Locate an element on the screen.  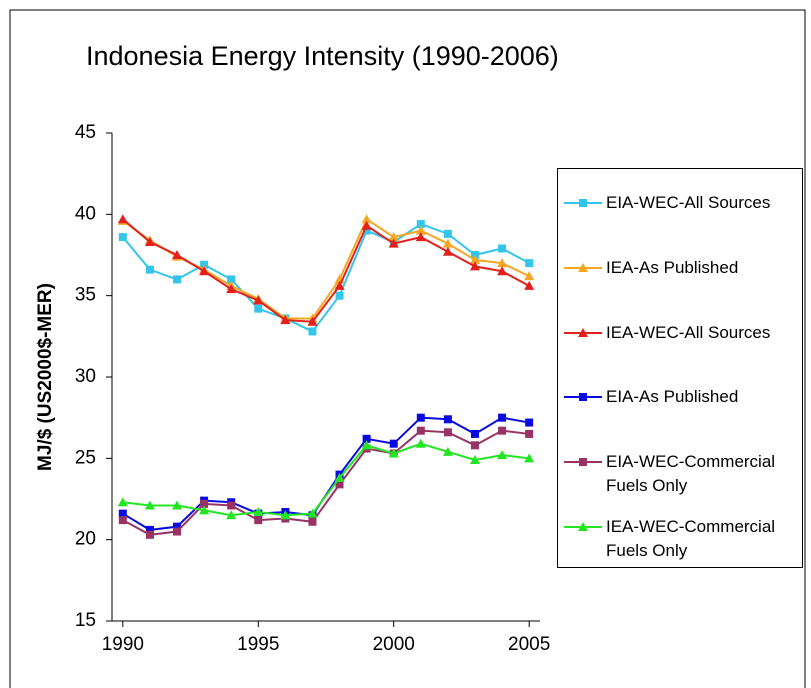
legend-entry: IEA-WEC-Commercial Fuels Only is located at coordinates (681, 540).